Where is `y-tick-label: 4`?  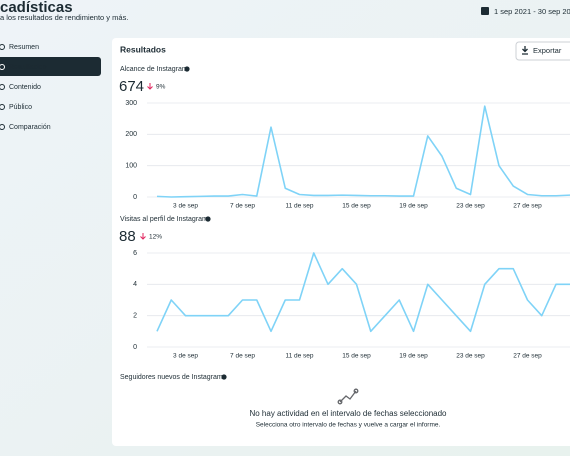
y-tick-label: 4 is located at coordinates (135, 284).